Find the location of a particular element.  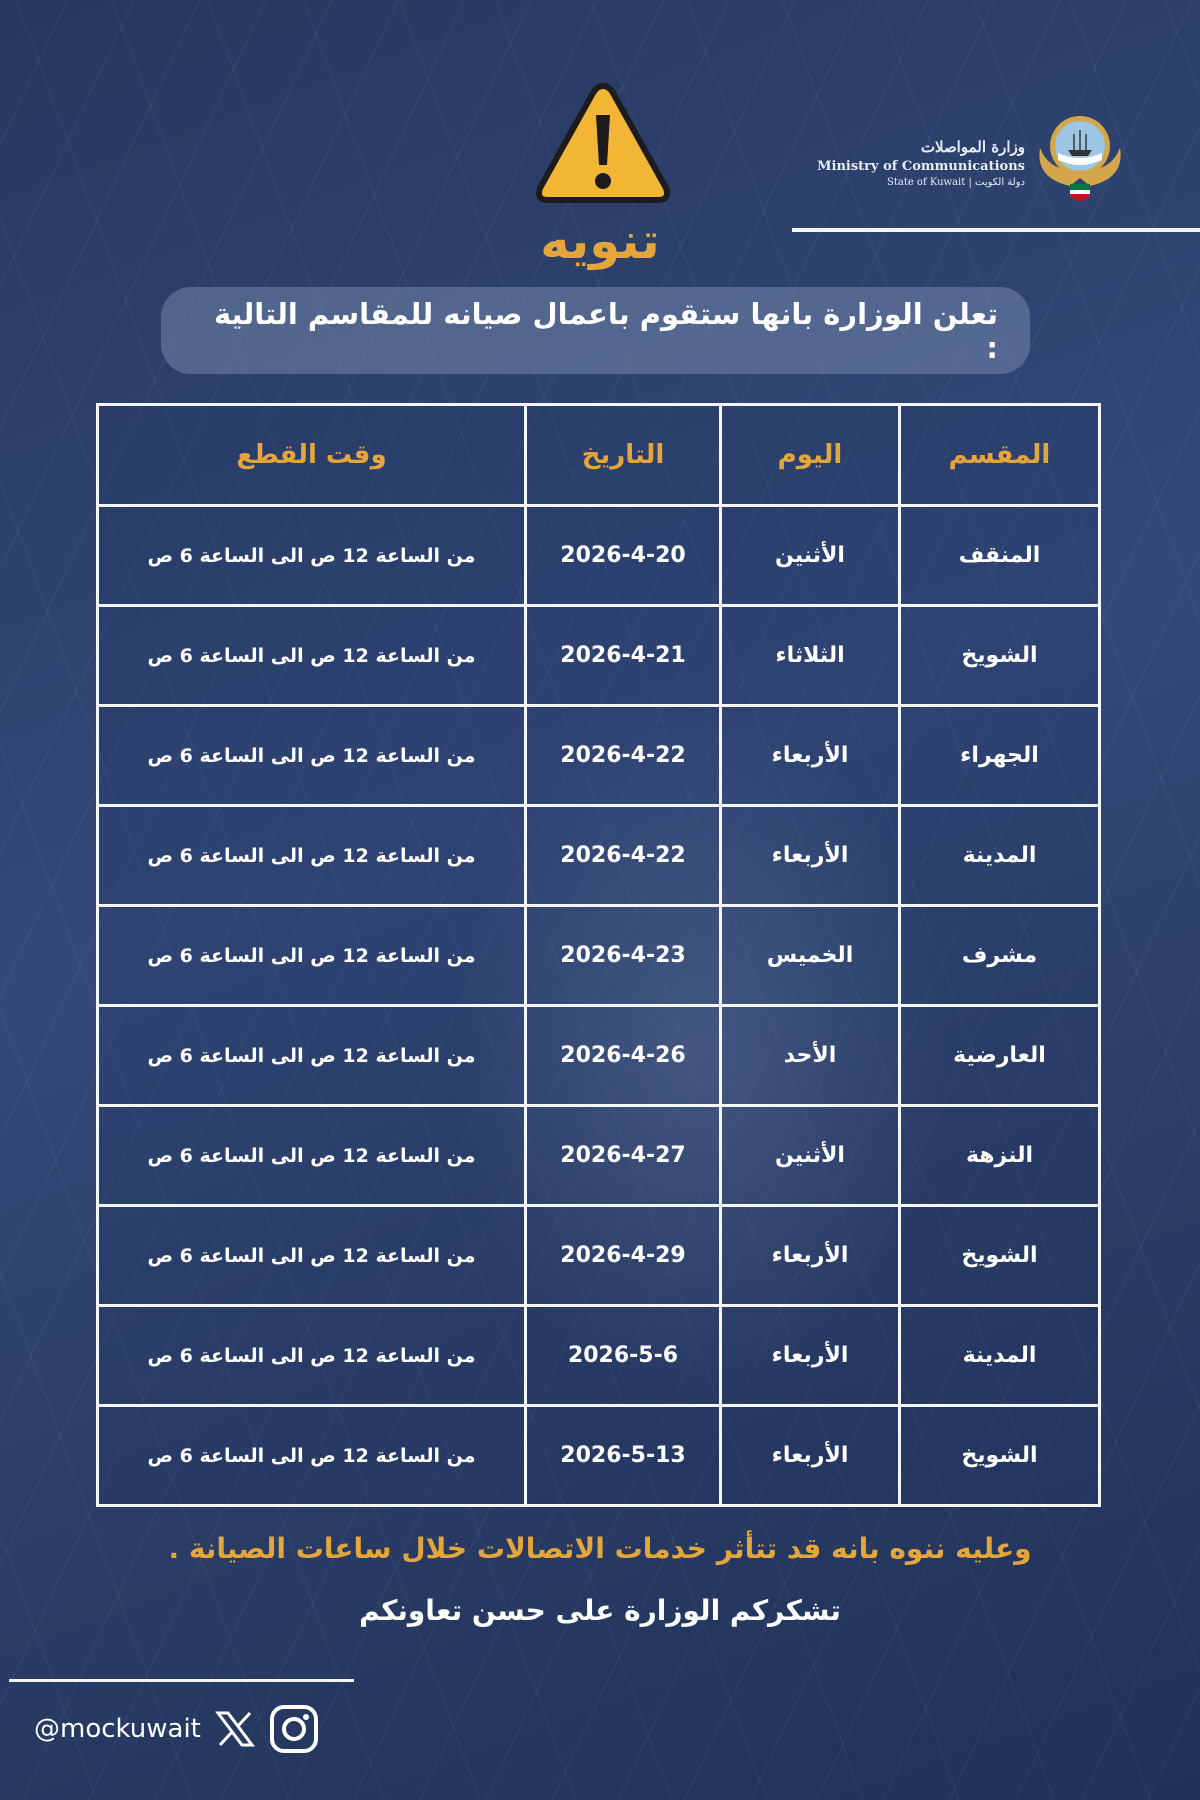

warning-icon is located at coordinates (603, 142).